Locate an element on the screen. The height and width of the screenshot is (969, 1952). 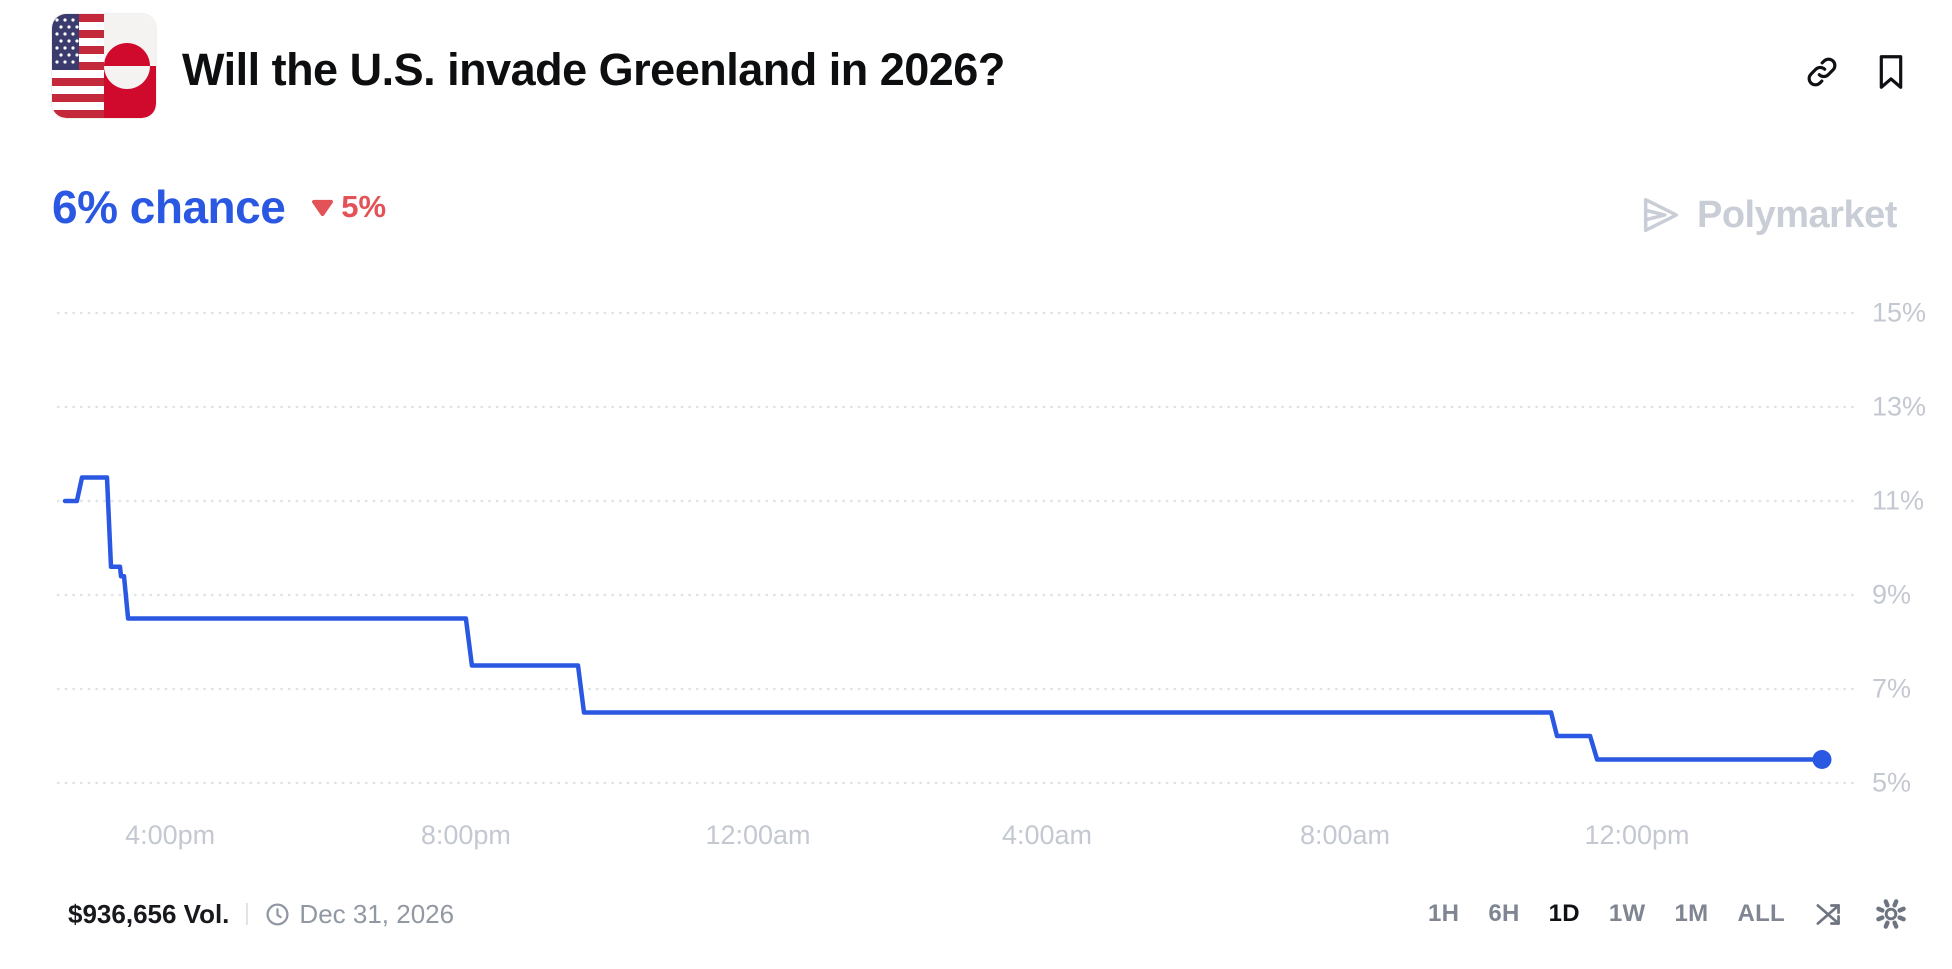
change-value: 5% is located at coordinates (364, 206).